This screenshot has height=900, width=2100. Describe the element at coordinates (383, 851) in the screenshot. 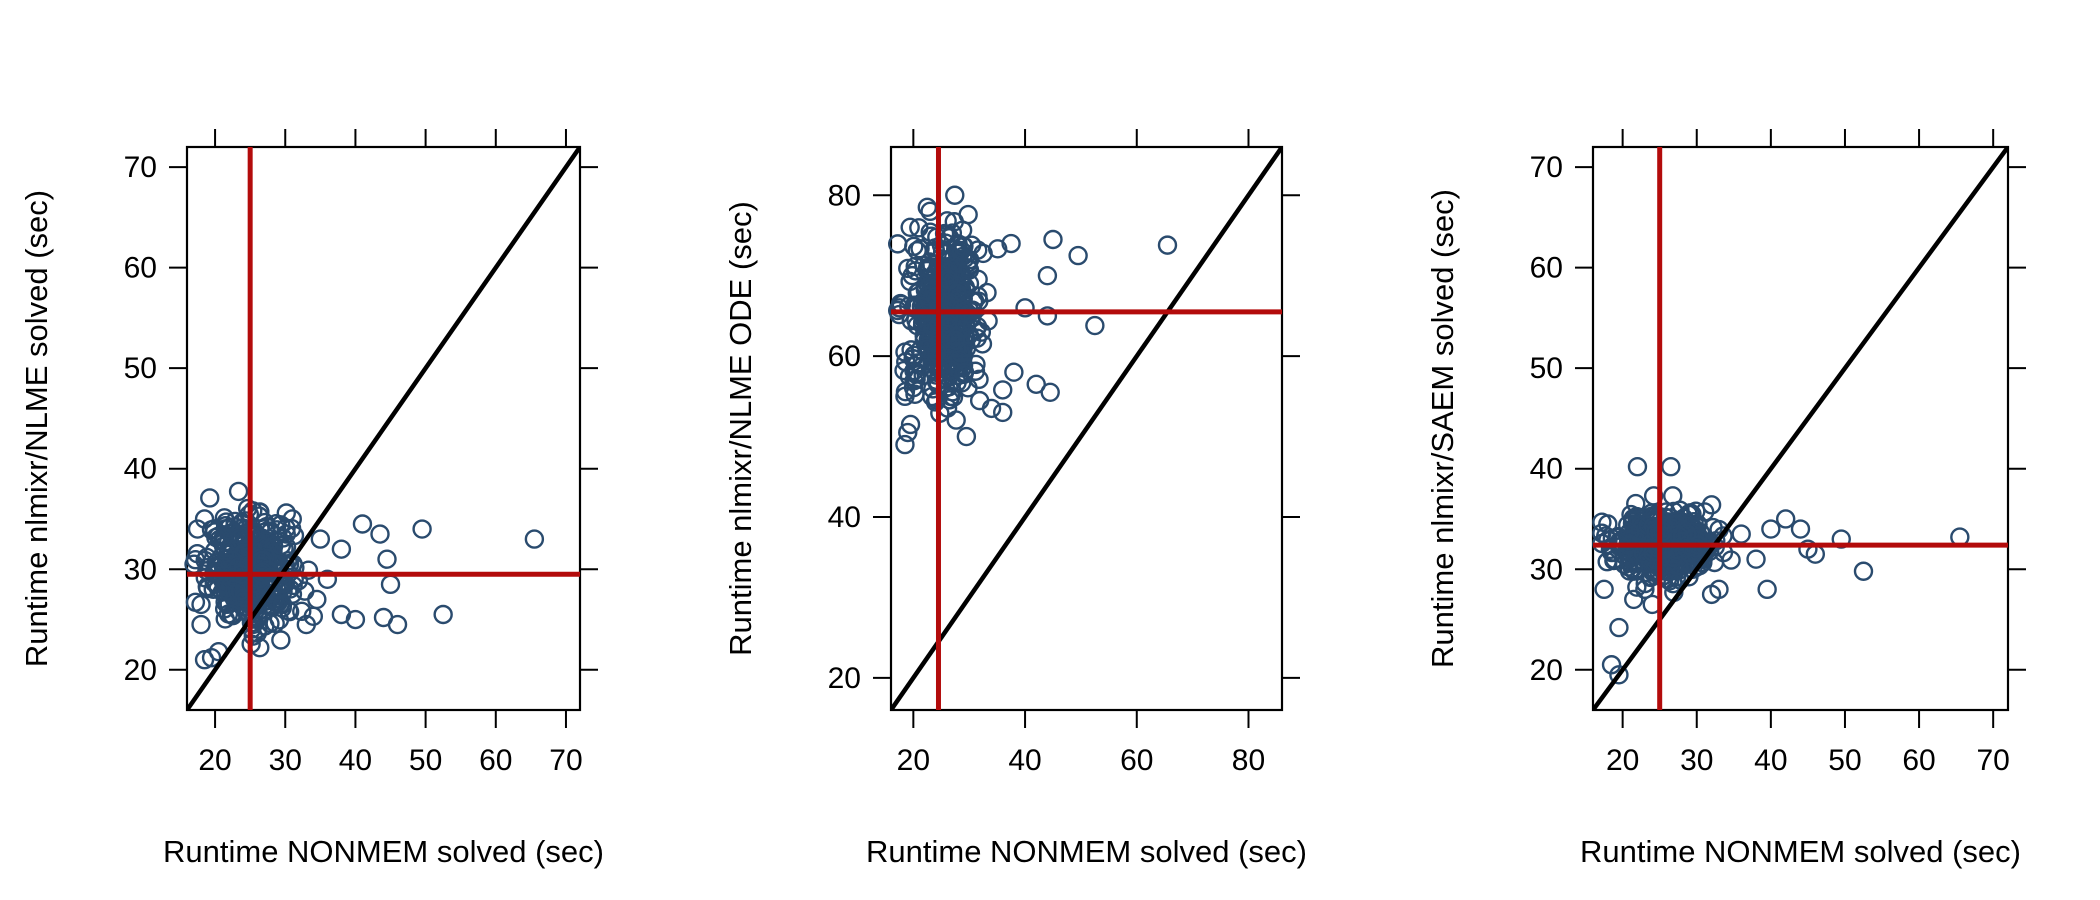

I see `x-axis-label: Runtime NONMEM solved (sec)` at that location.